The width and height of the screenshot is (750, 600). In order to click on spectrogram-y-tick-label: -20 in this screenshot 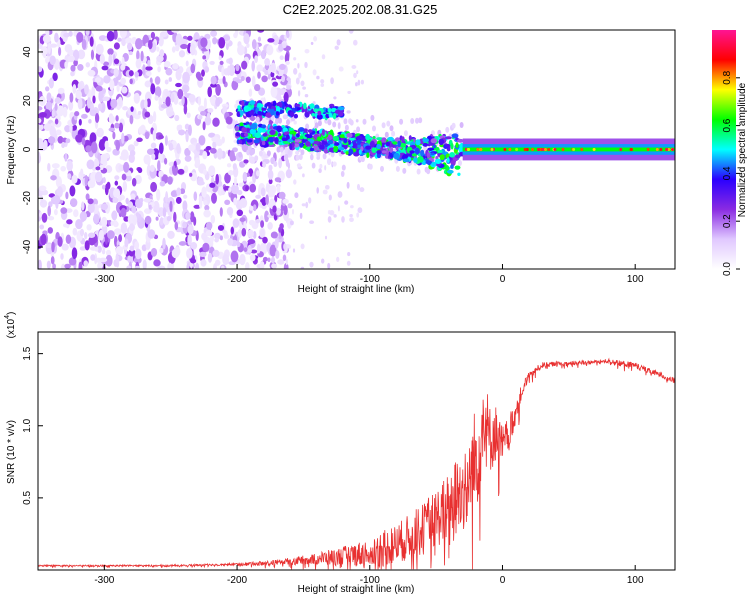, I will do `click(27, 198)`.